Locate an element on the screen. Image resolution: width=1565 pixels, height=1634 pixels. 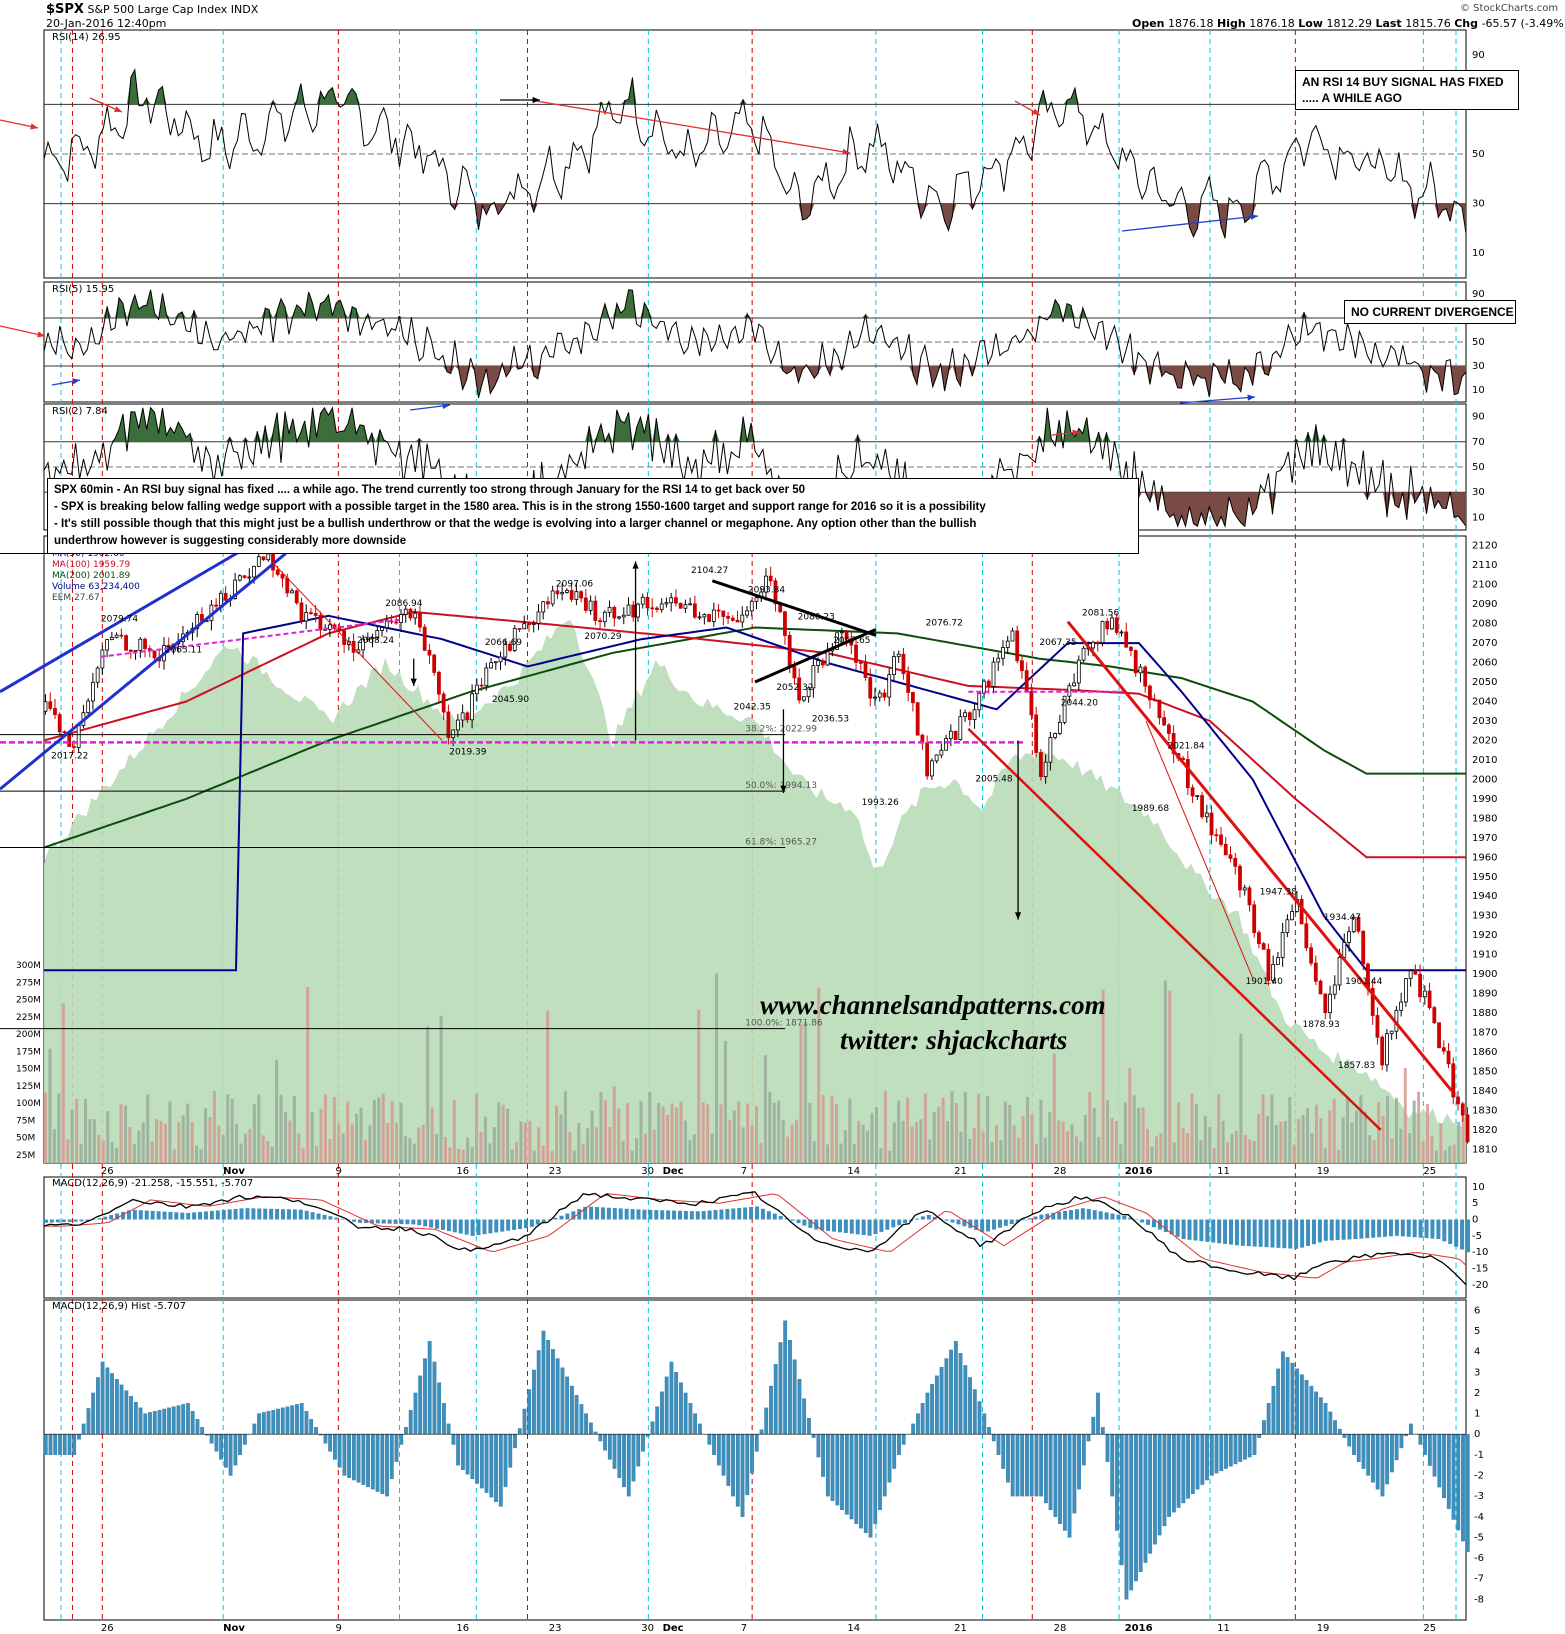
price-tick-label: 1830 is located at coordinates (1484, 1110).